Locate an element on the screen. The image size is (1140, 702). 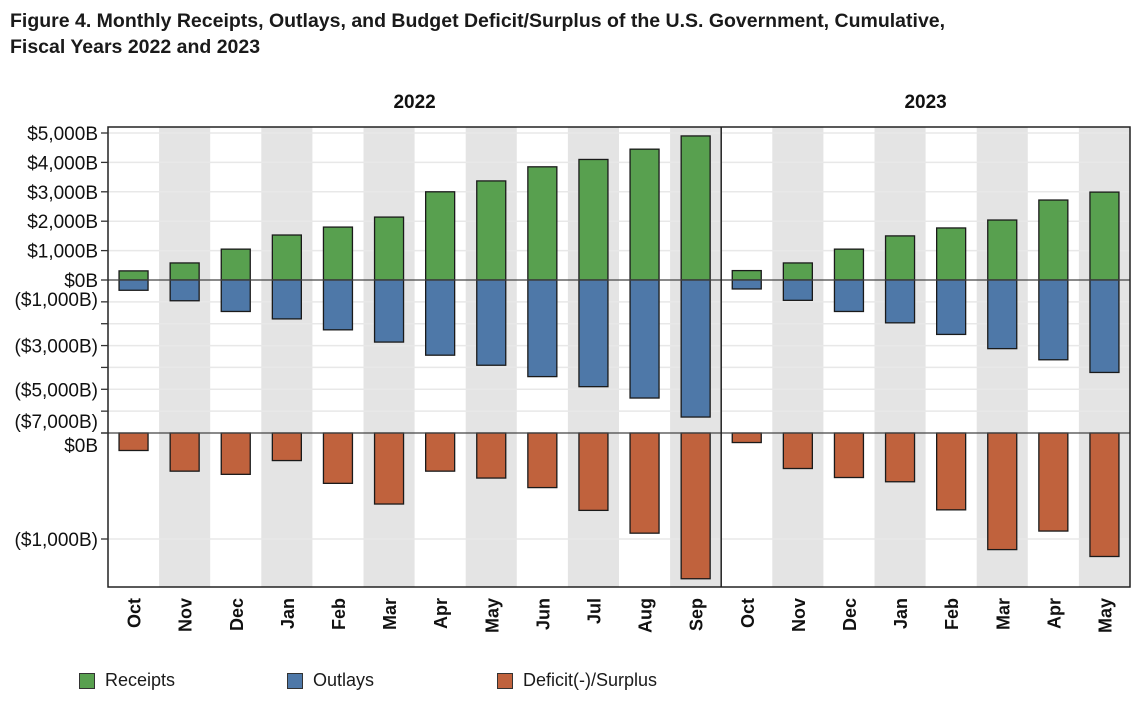
bar-receipts-2023-apr is located at coordinates (1053, 240).